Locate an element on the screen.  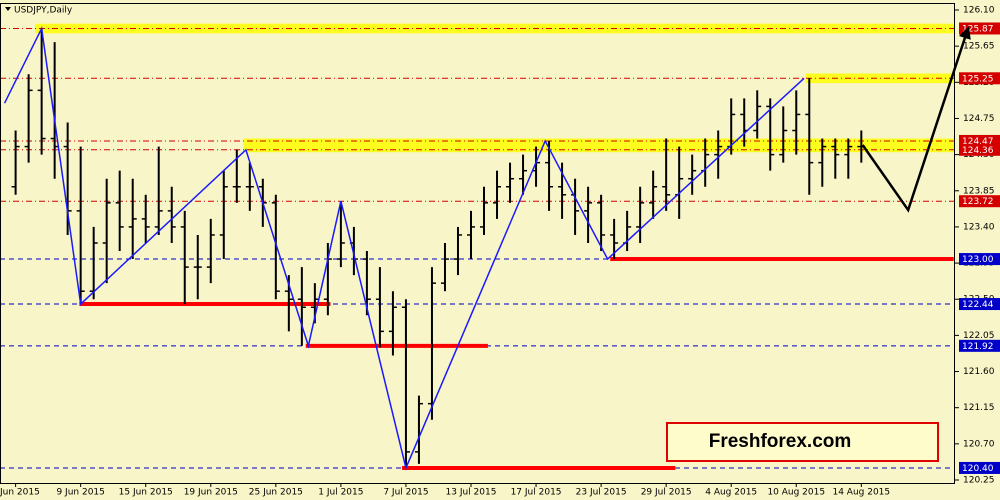
x-tick-label: 17 Jul 2015 is located at coordinates (536, 493).